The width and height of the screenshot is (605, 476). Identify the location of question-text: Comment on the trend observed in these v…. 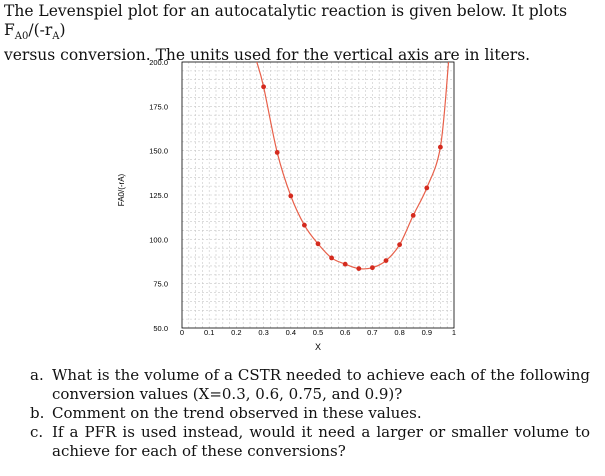
(237, 413).